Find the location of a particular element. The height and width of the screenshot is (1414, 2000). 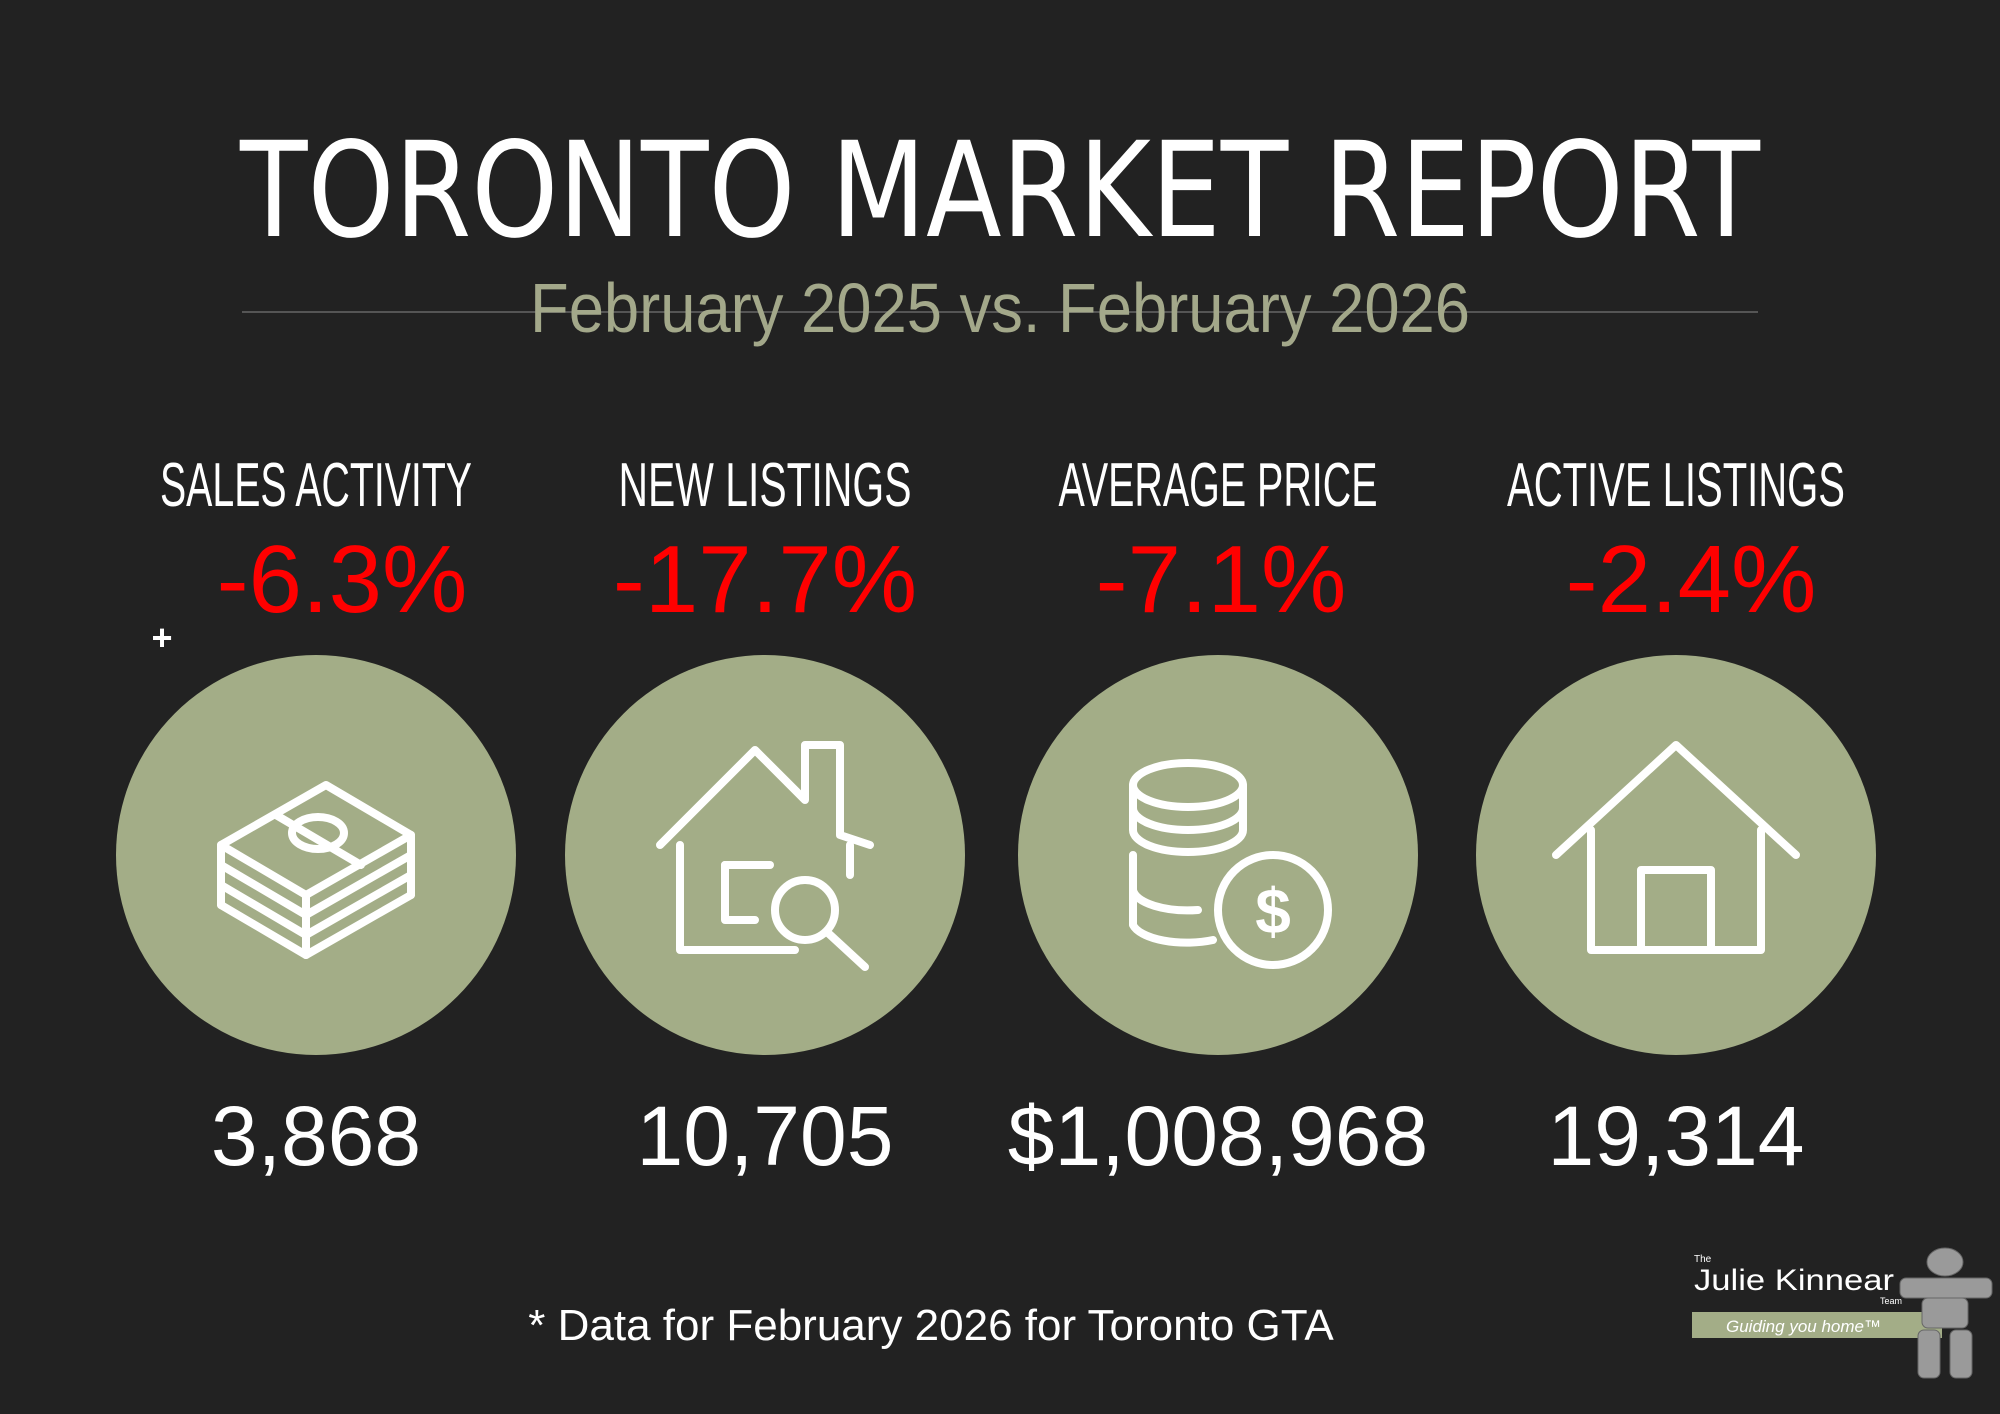

metric-icon: $ is located at coordinates (1230, 864).